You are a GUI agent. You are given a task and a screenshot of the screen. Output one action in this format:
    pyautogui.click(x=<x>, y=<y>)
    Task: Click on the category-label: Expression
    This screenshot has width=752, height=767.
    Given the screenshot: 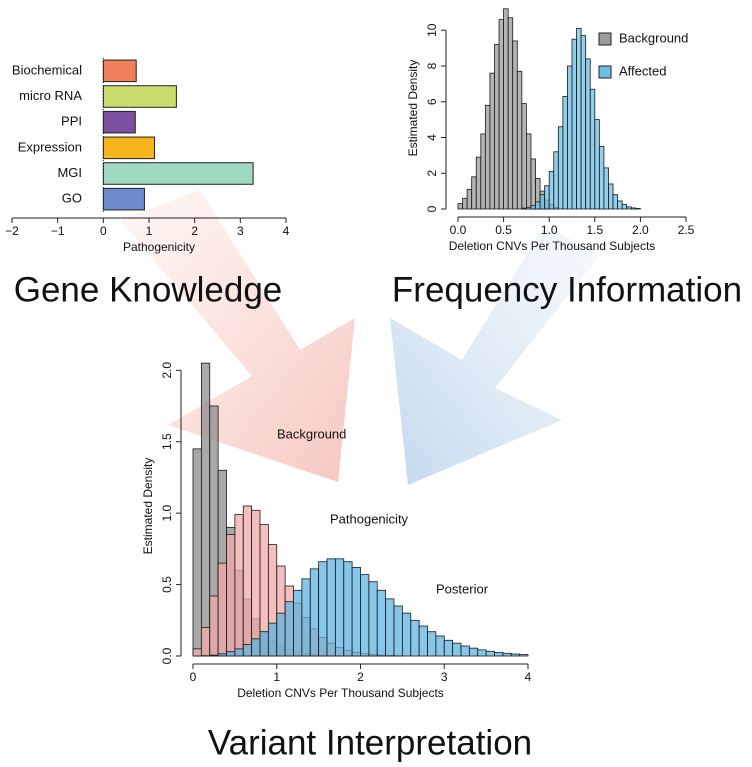 What is the action you would take?
    pyautogui.click(x=50, y=146)
    